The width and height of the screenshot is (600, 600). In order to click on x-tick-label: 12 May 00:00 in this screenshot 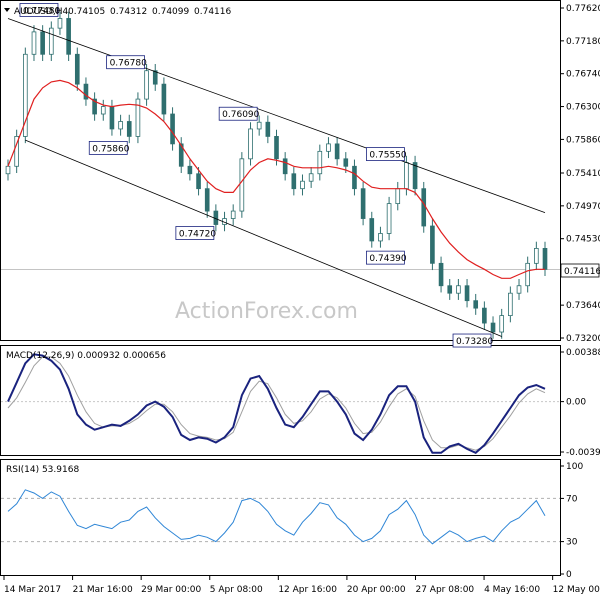, I will do `click(576, 590)`.